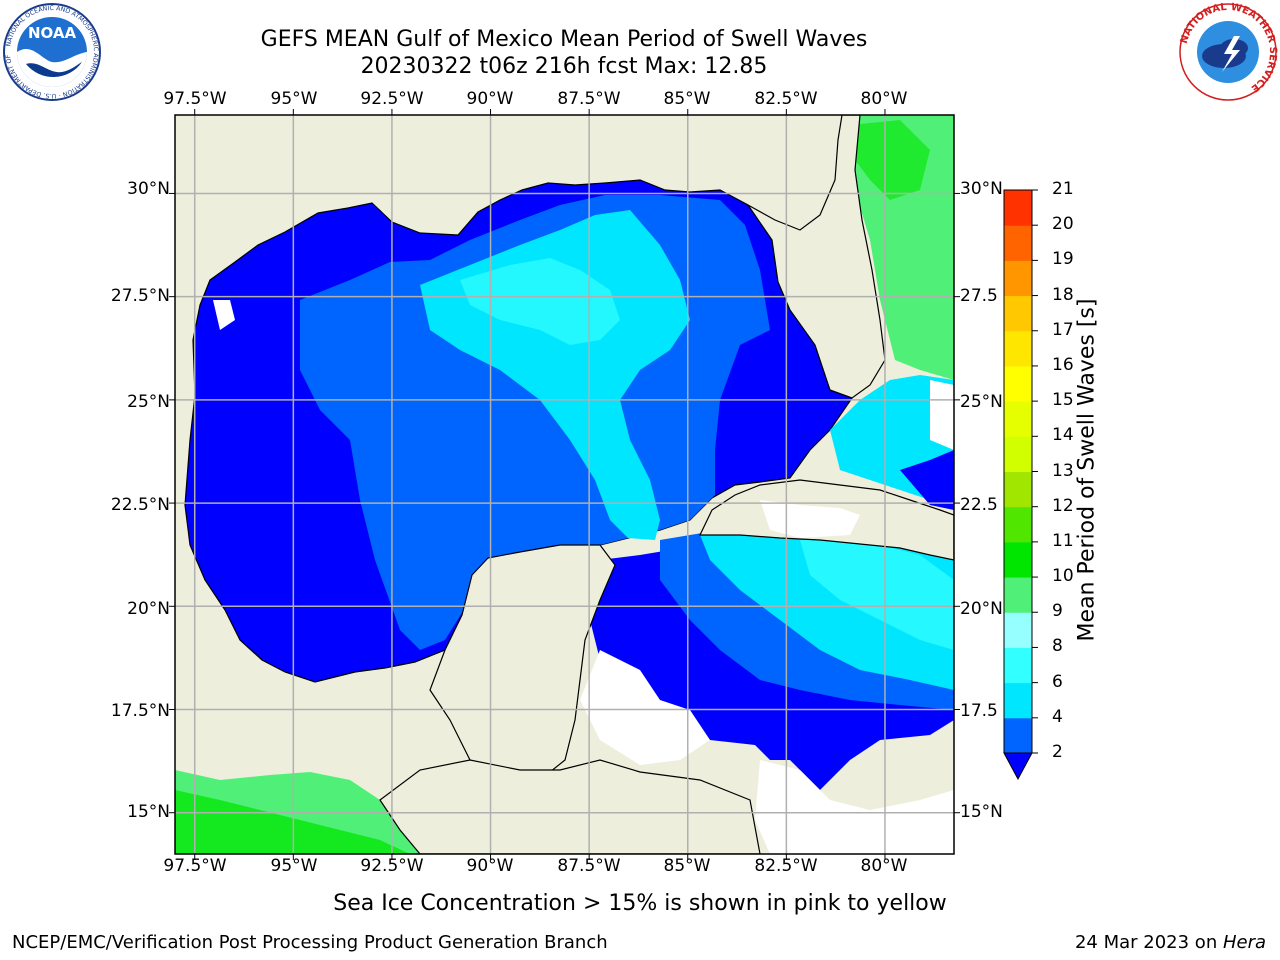  What do you see at coordinates (589, 866) in the screenshot?
I see `lon-label-bottom: 87.5°W` at bounding box center [589, 866].